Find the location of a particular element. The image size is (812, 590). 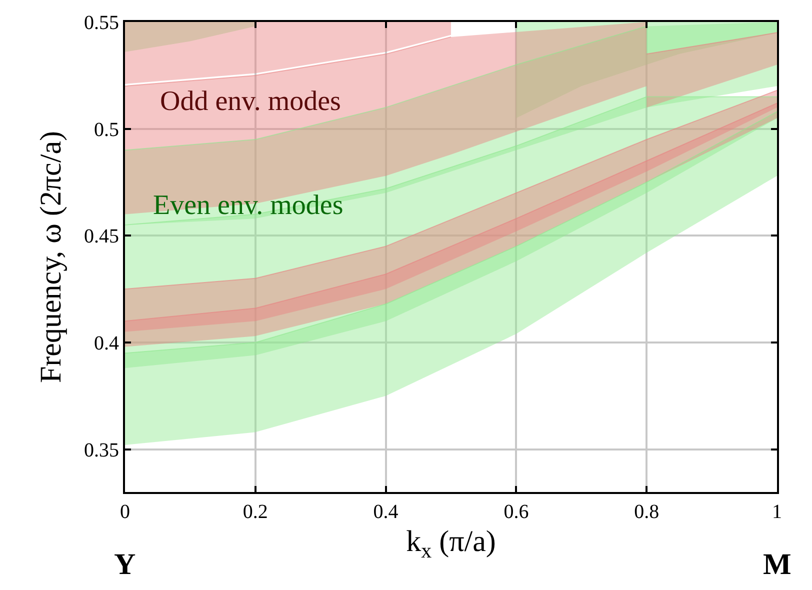

x-tick-label: 0.6 is located at coordinates (516, 512).